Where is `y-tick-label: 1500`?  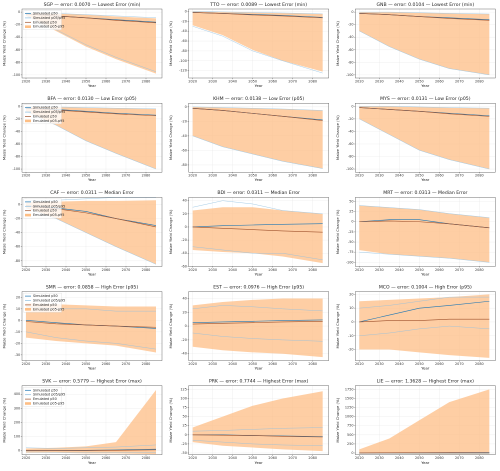 y-tick-label: 1500 is located at coordinates (349, 399).